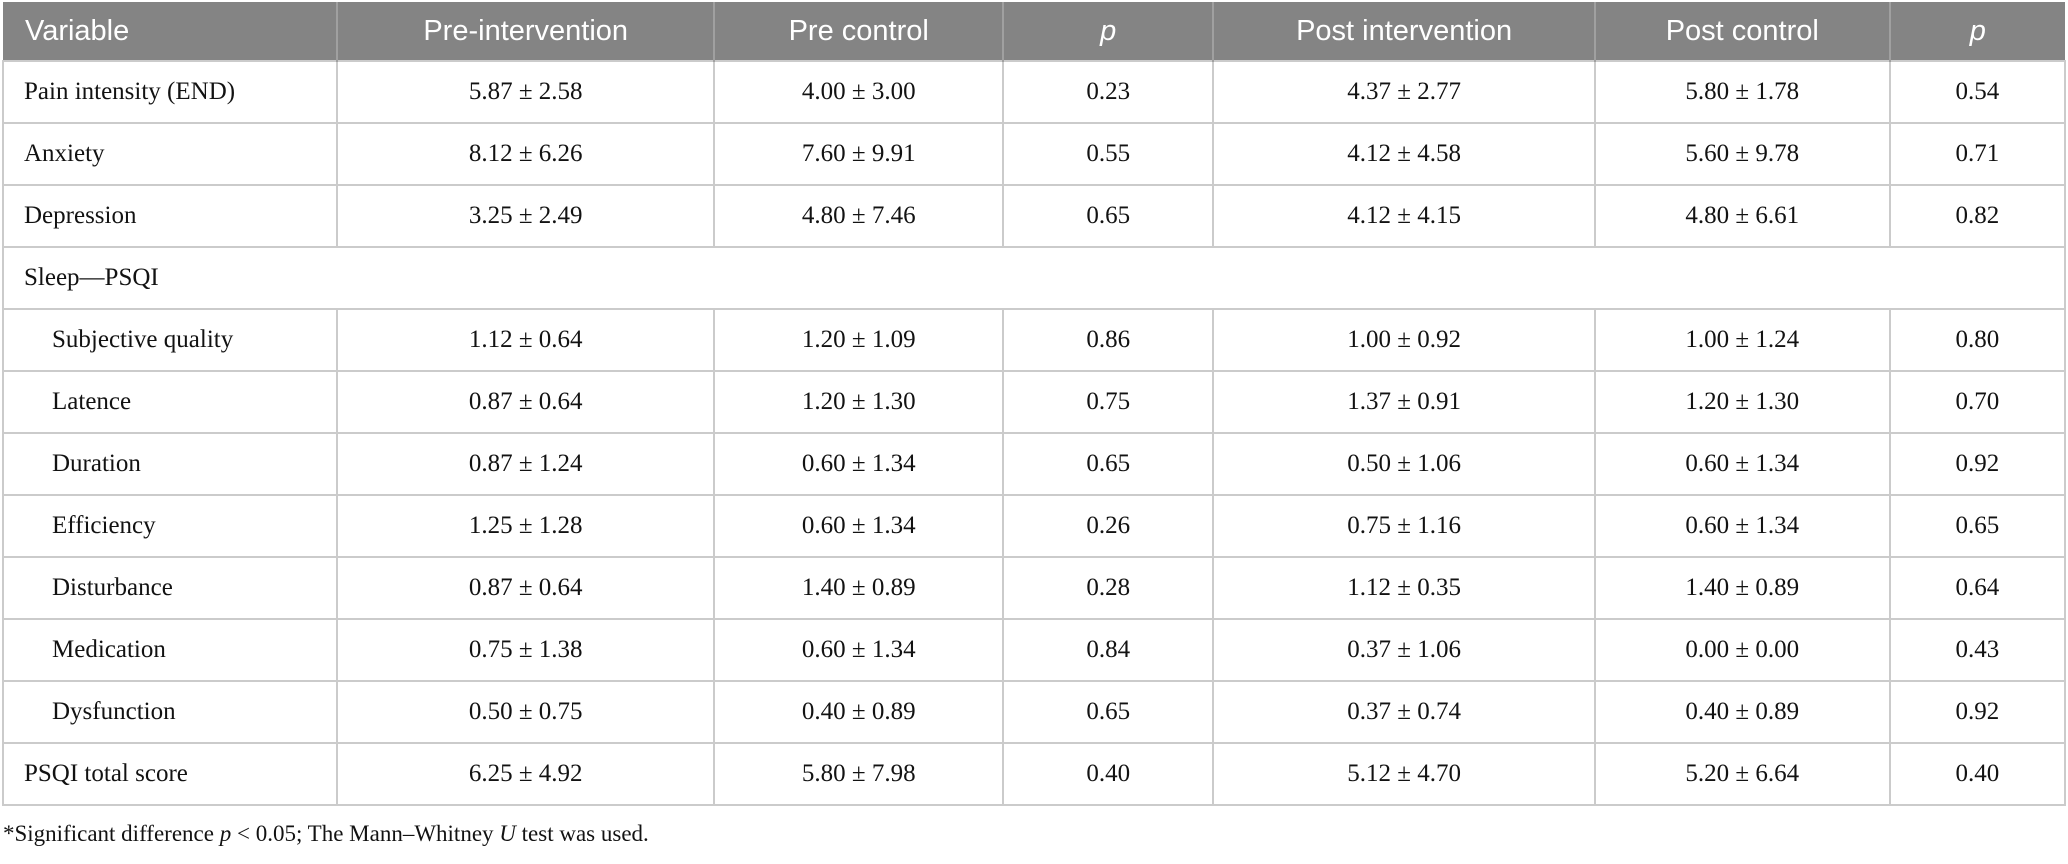  I want to click on value-cell: 0.50 ± 1.06, so click(1404, 464).